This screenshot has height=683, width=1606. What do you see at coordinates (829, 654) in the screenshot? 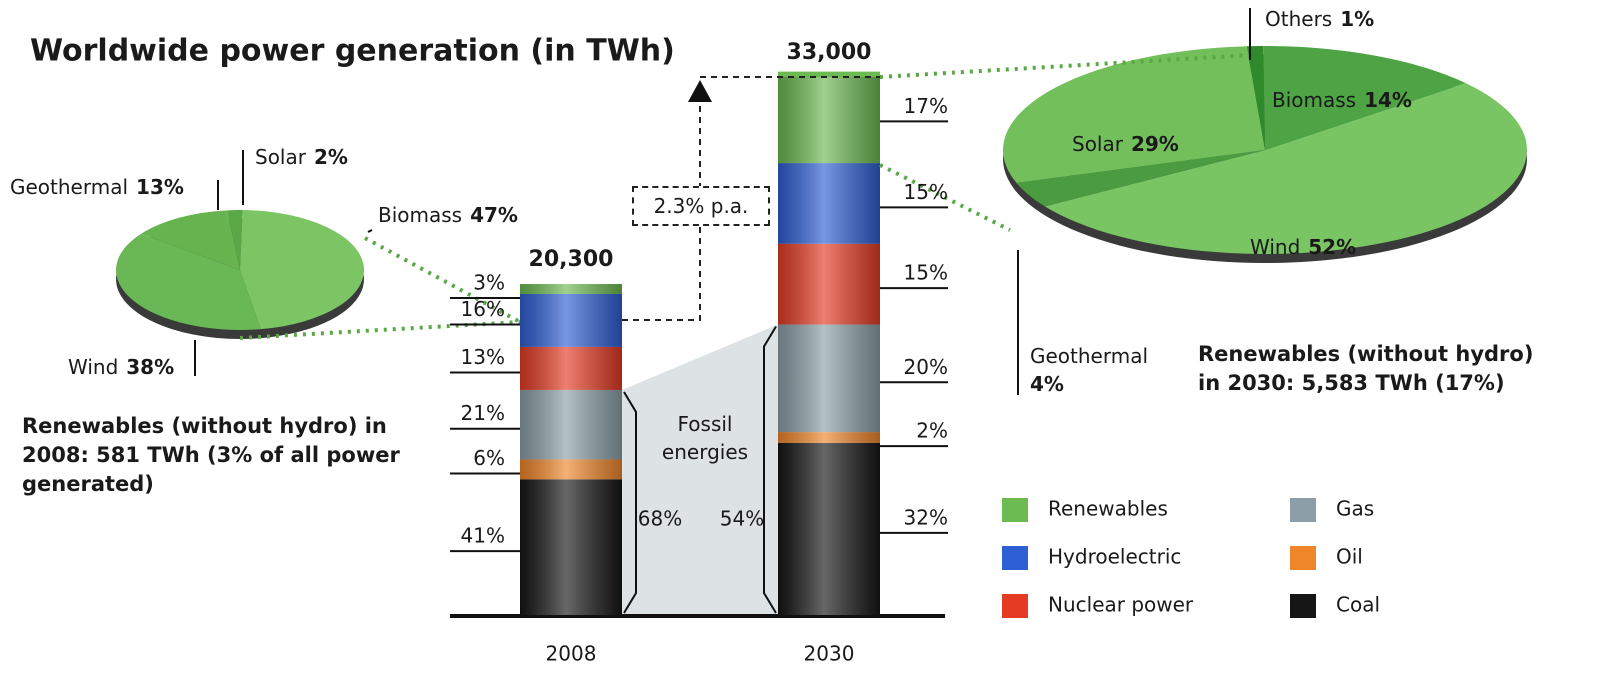
I see `x-tick-label: 2030` at bounding box center [829, 654].